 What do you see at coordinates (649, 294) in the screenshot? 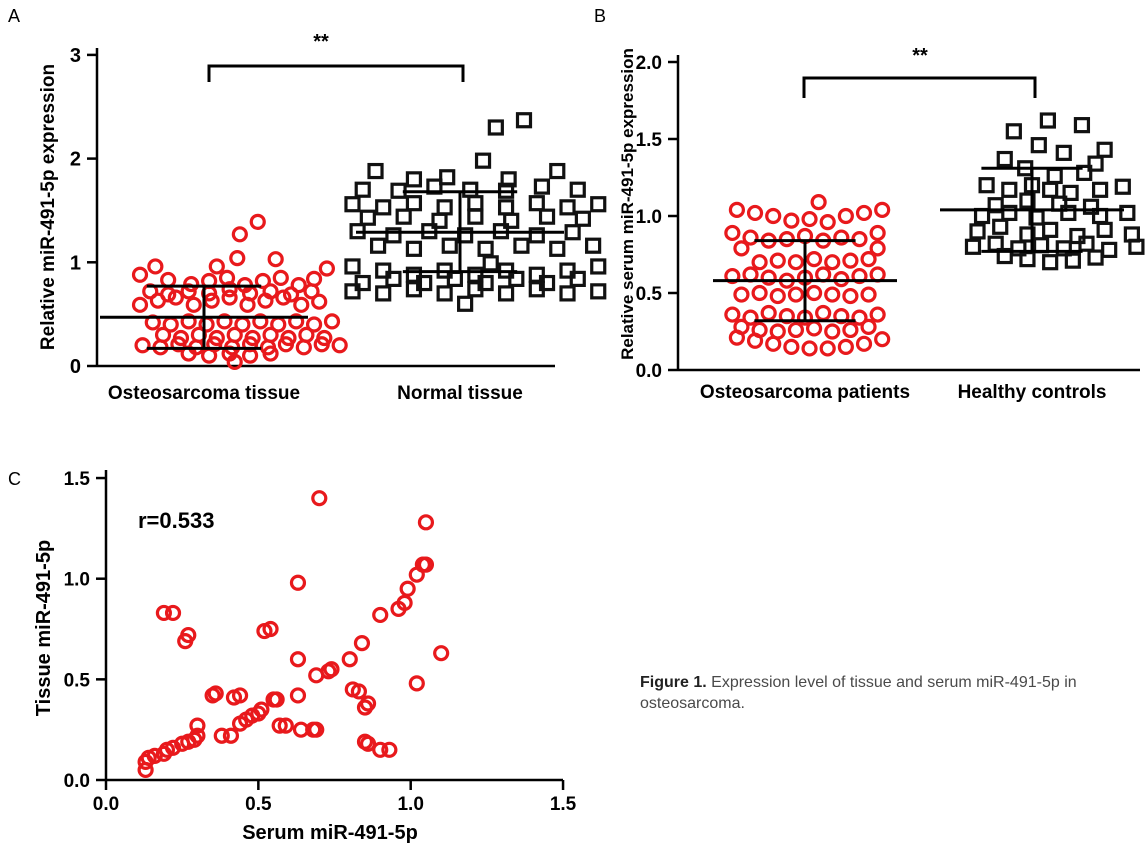
I see `panel-b-ytick-label: 0.5` at bounding box center [649, 294].